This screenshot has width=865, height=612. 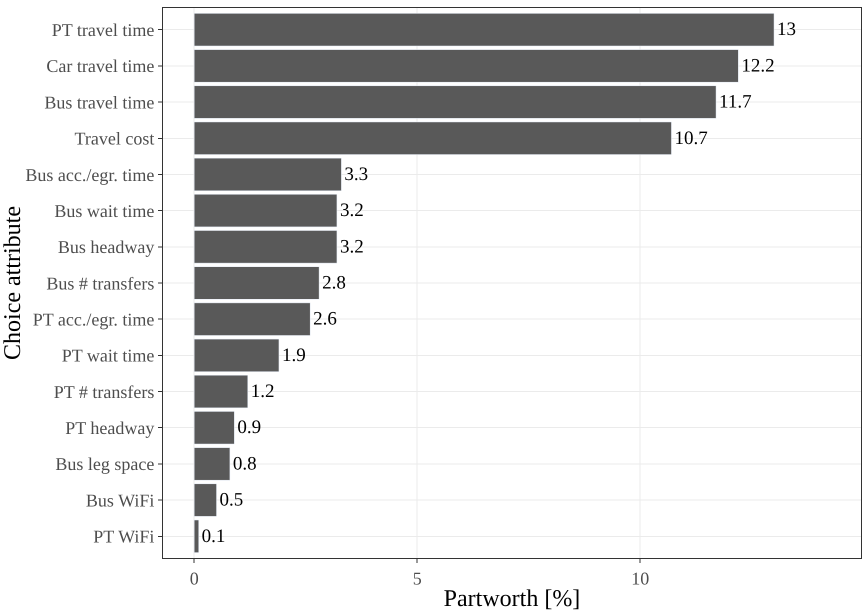 What do you see at coordinates (100, 283) in the screenshot?
I see `y-tick-label: Bus # transfers` at bounding box center [100, 283].